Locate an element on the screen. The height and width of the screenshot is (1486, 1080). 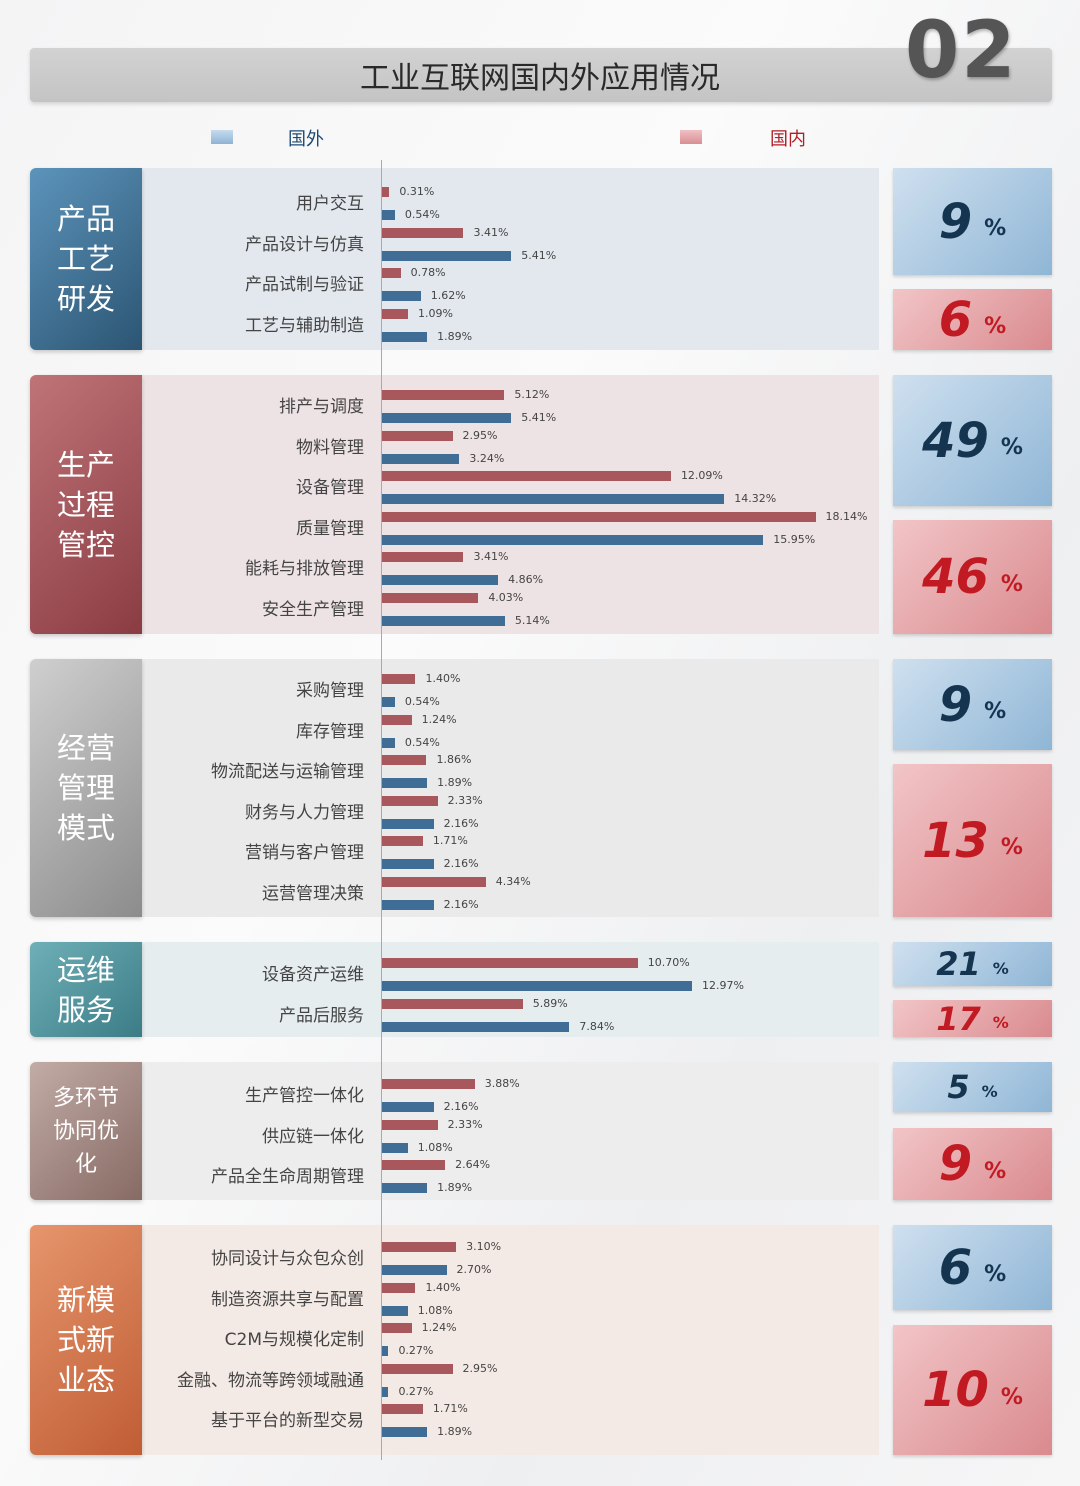
bar-value-domestic: 1.71% is located at coordinates (450, 1408).